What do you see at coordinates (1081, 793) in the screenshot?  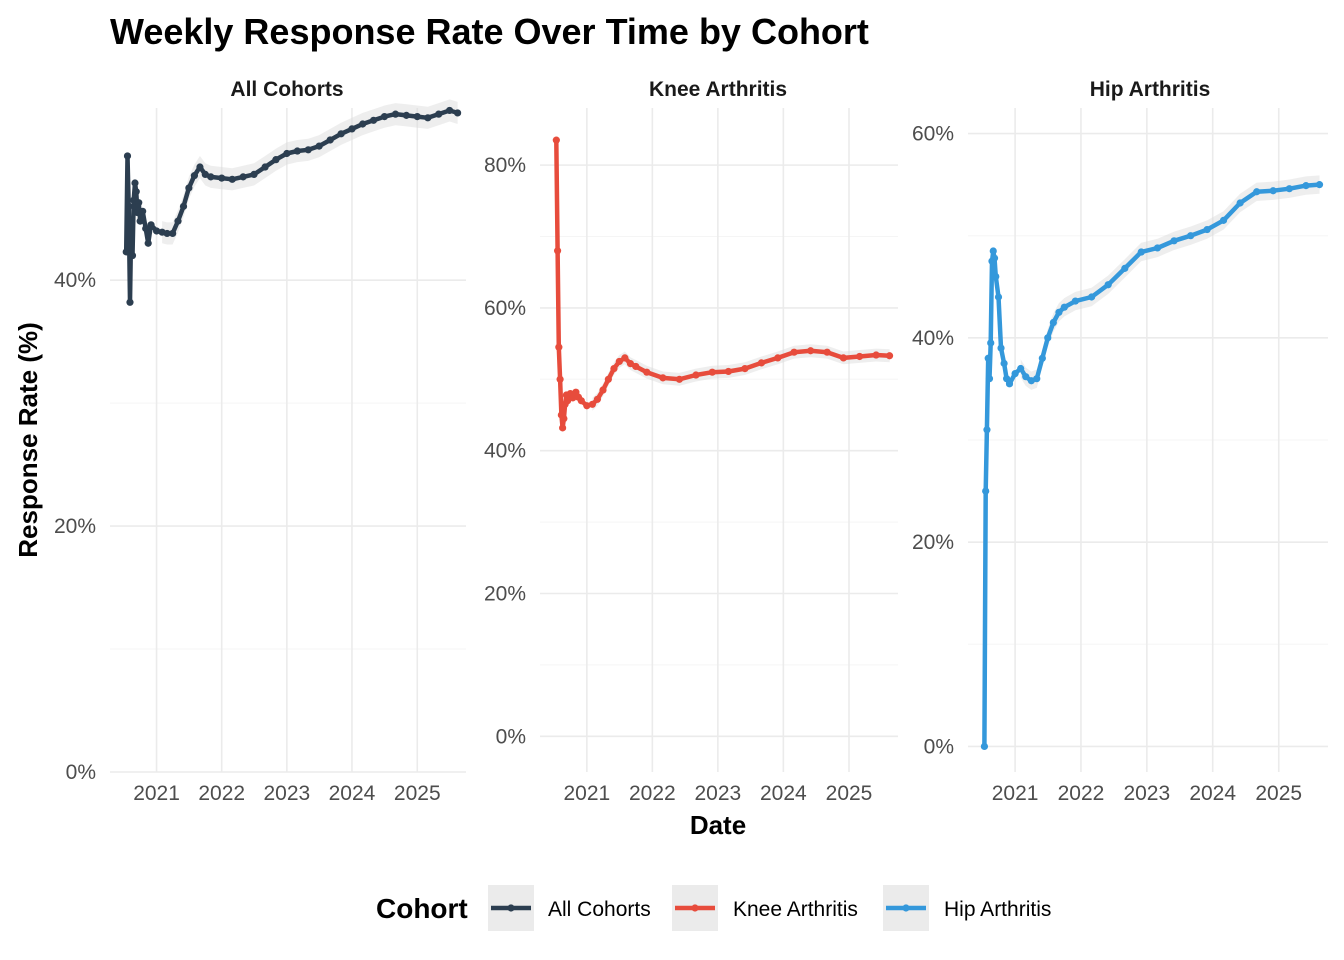 I see `x-tick-label: 2022` at bounding box center [1081, 793].